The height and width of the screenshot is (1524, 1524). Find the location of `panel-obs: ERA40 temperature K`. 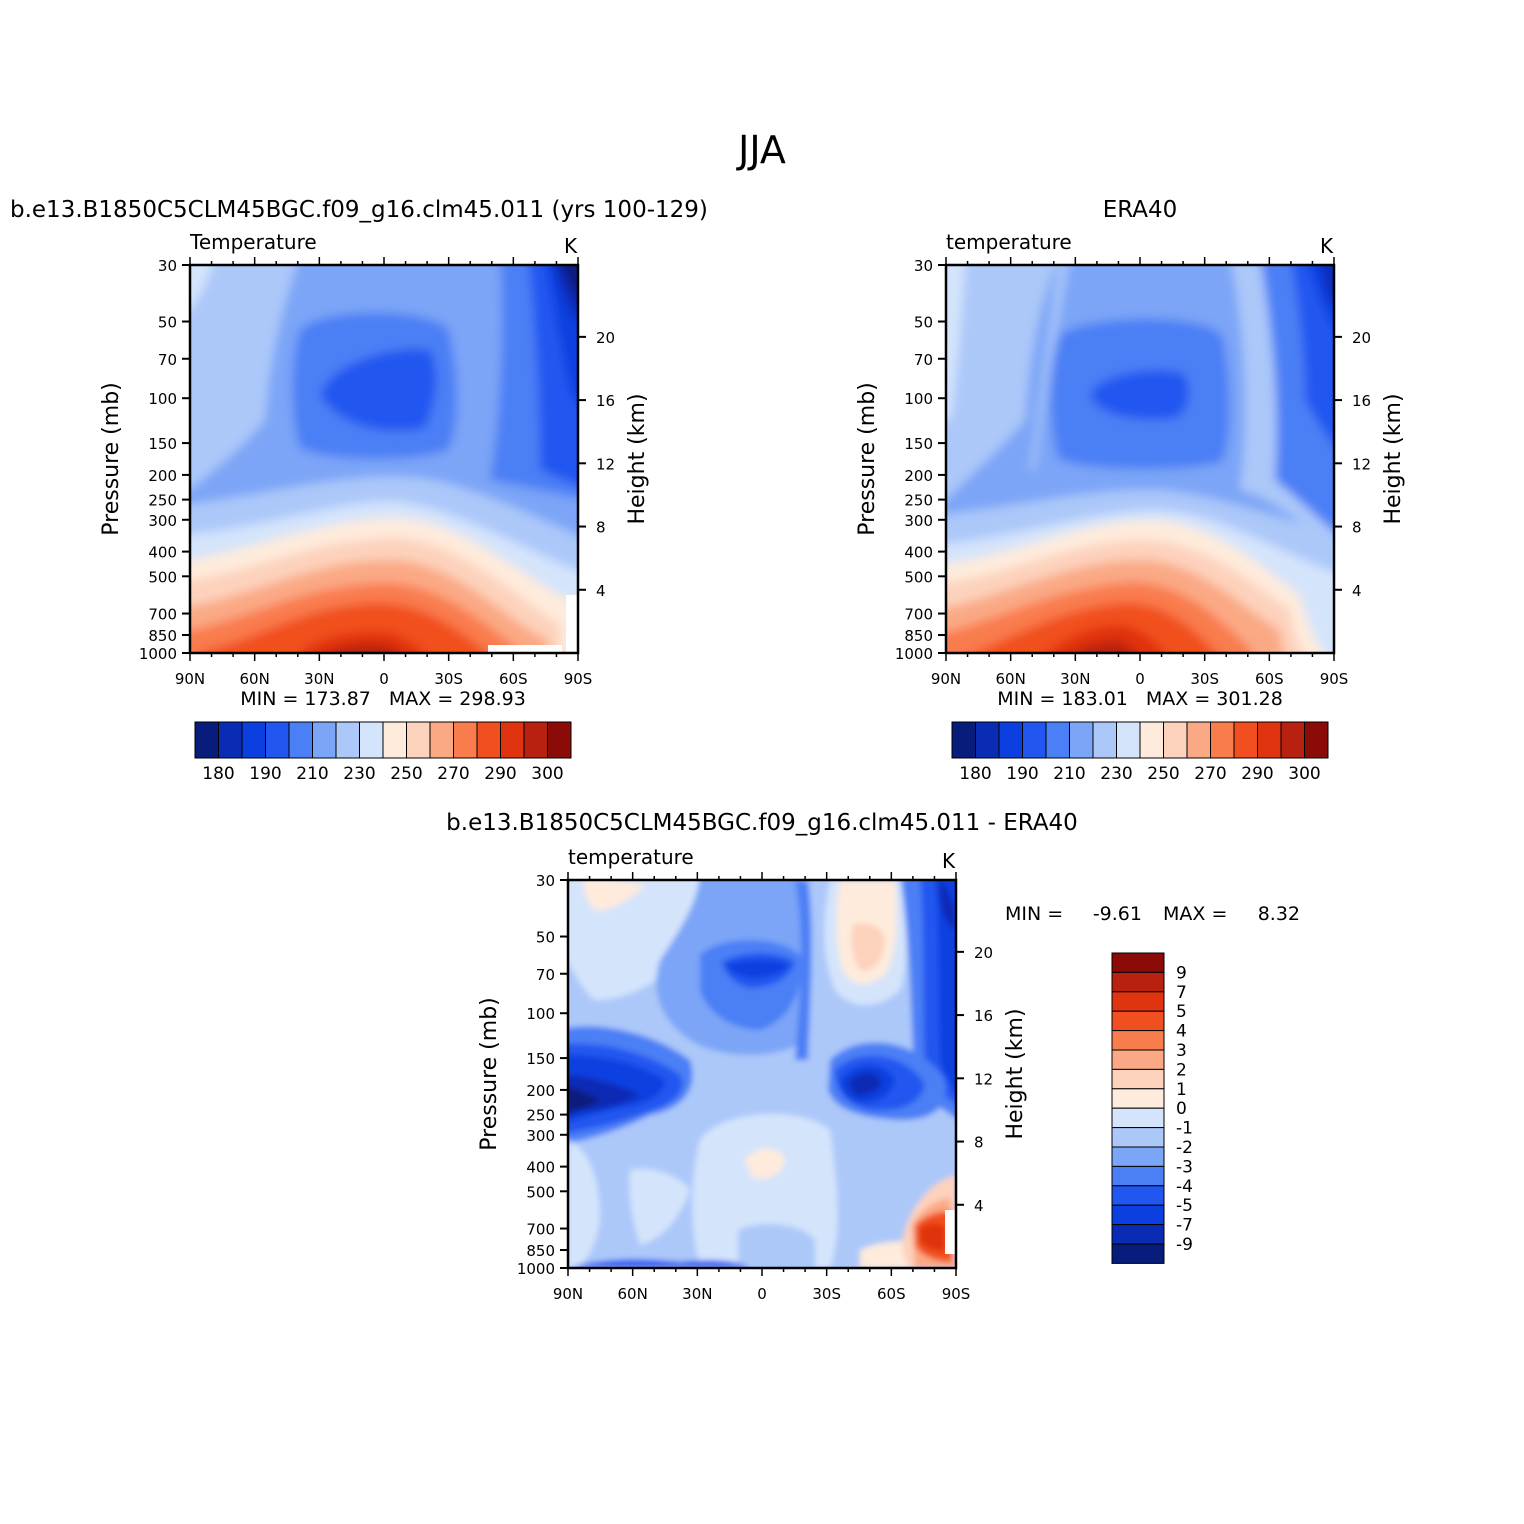

panel-obs: ERA40 temperature K is located at coordinates (1130, 490).